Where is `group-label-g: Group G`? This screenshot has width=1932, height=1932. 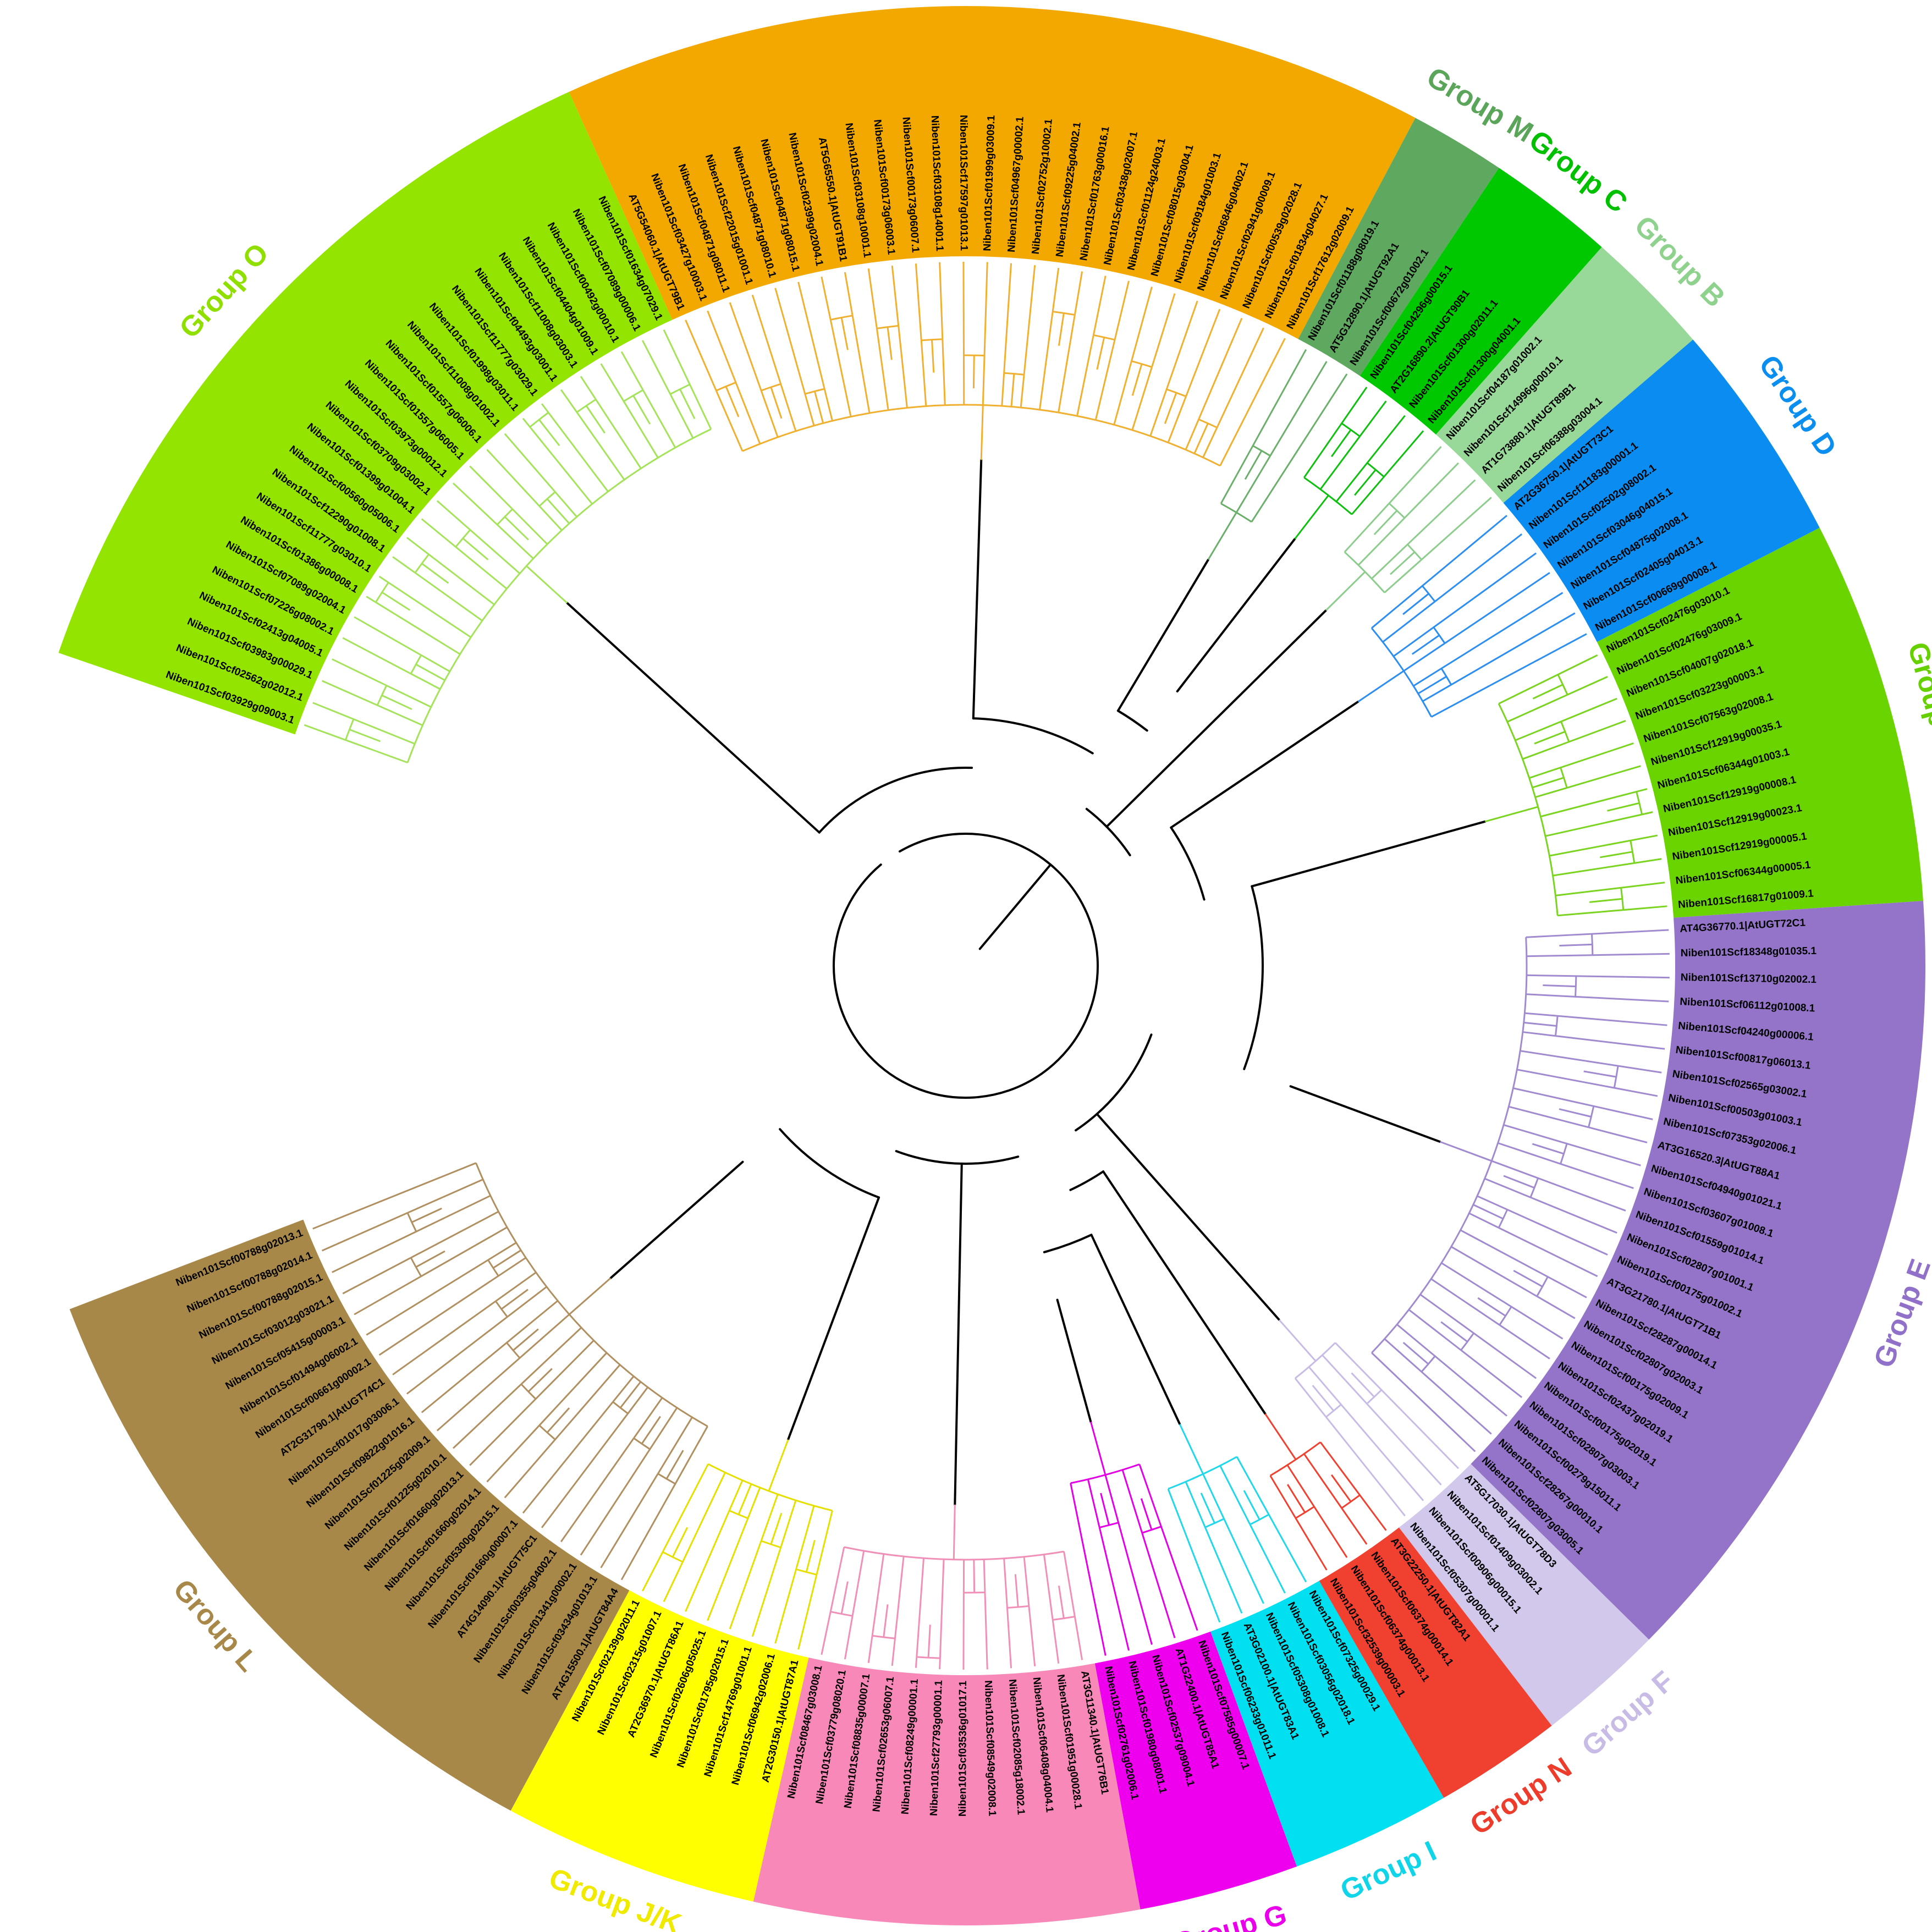
group-label-g: Group G is located at coordinates (1230, 1915).